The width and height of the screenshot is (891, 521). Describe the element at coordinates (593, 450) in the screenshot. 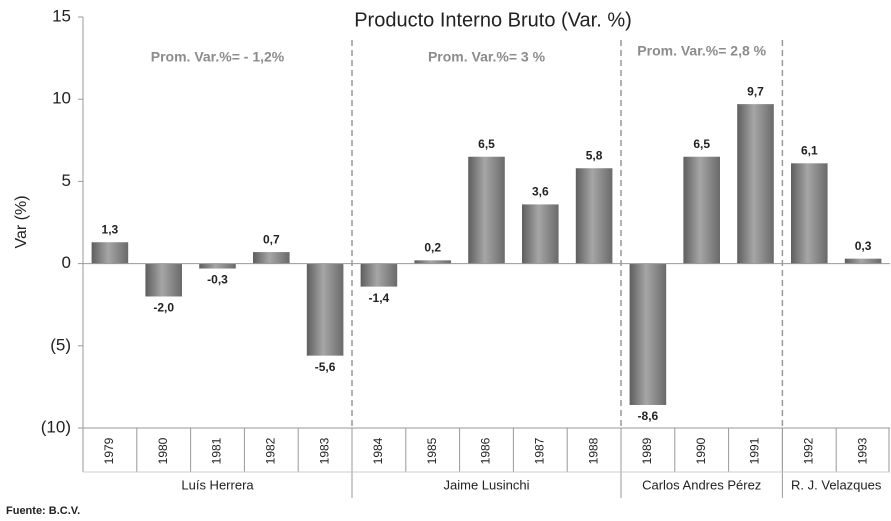

I see `x-tick-label: 1988` at that location.